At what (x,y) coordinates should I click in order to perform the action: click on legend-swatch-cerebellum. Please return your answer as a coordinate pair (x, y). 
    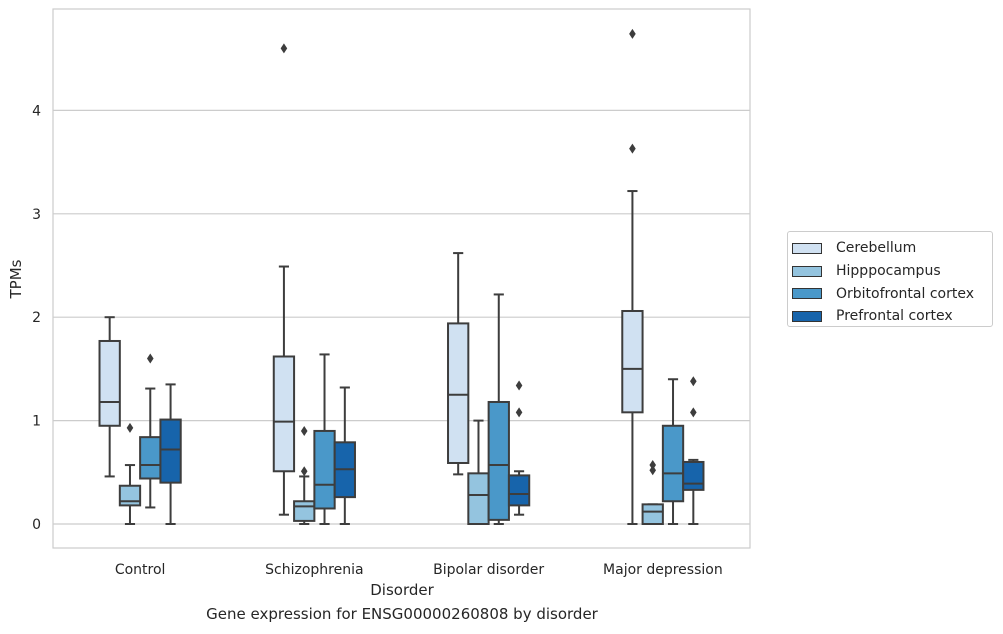
    Looking at the image, I should click on (807, 248).